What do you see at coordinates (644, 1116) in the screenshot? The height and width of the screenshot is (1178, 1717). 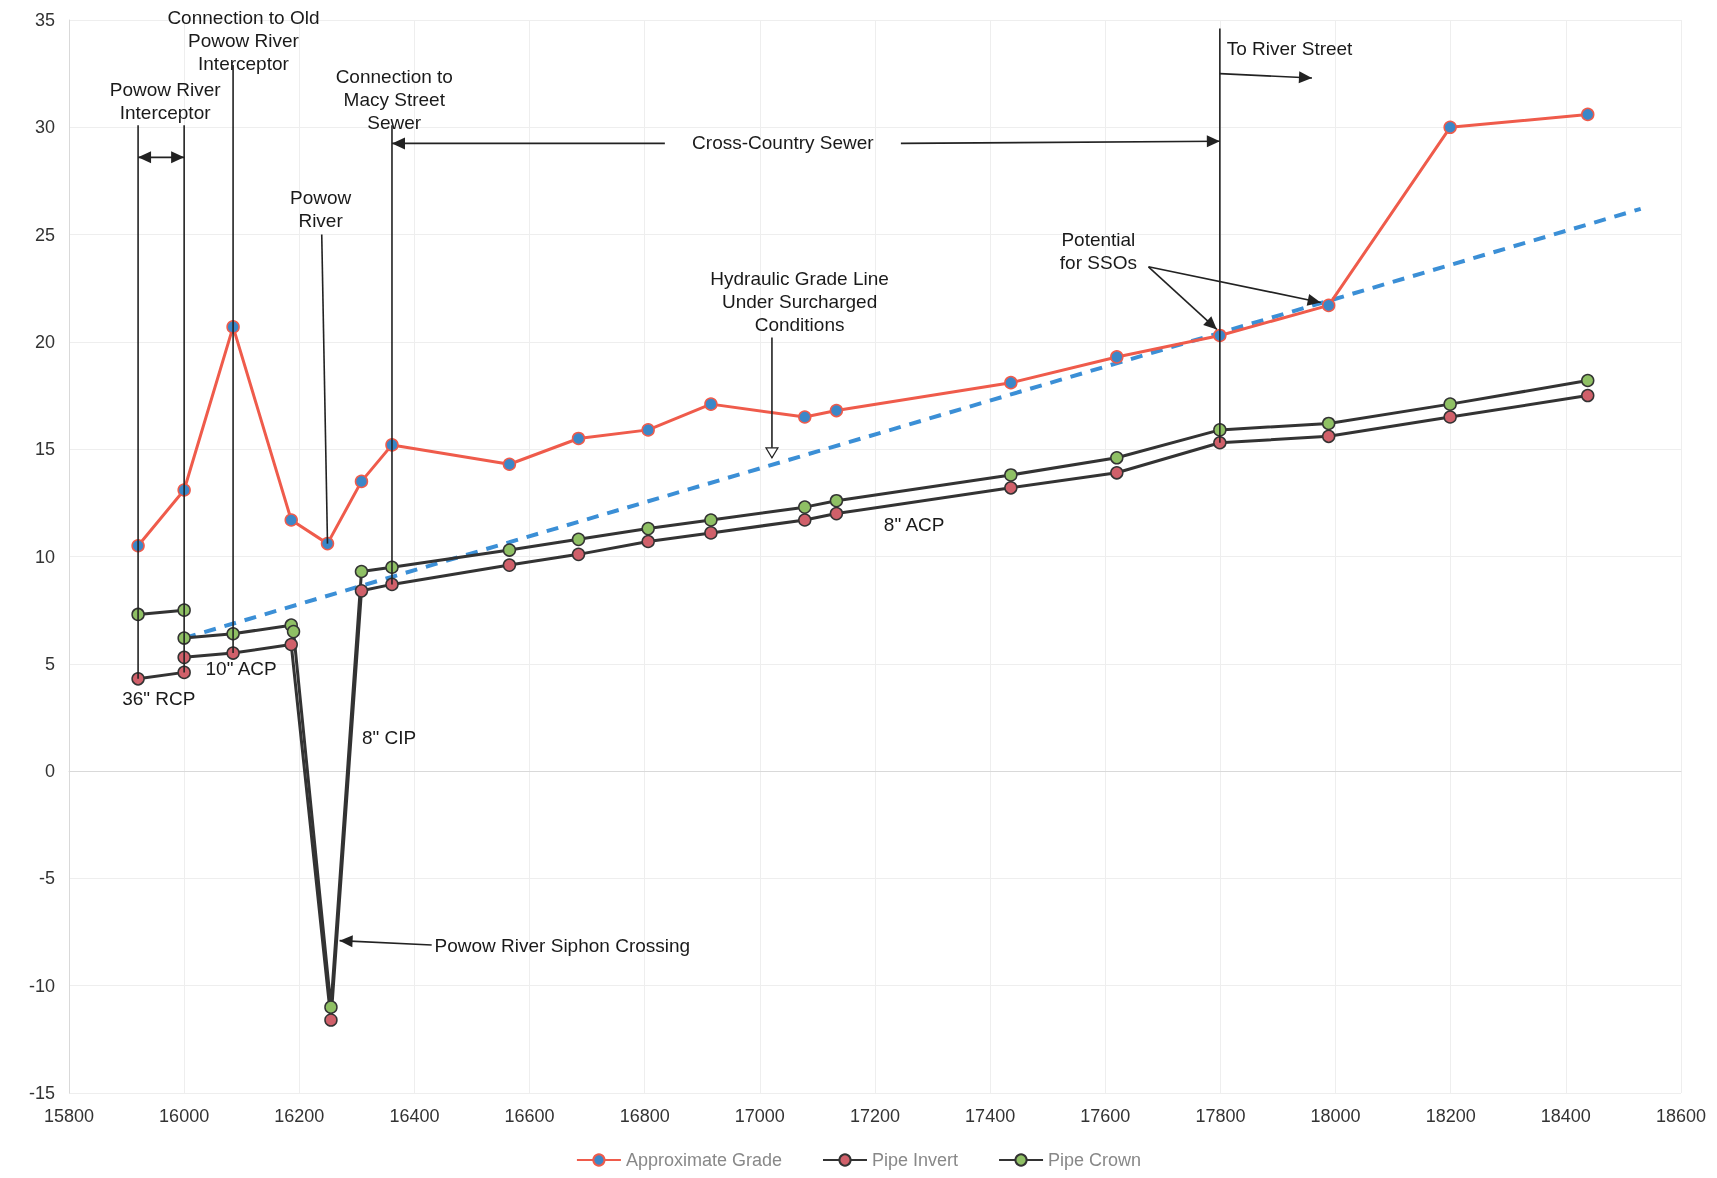 I see `x-tick-label: 16800` at bounding box center [644, 1116].